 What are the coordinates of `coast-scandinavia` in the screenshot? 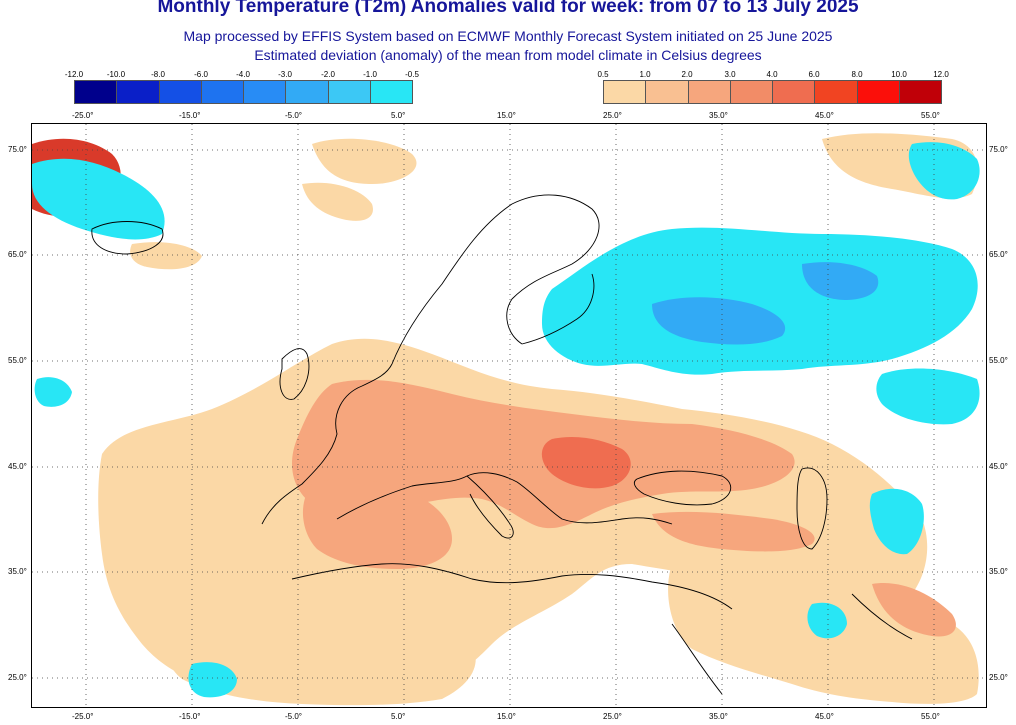 It's located at (495, 279).